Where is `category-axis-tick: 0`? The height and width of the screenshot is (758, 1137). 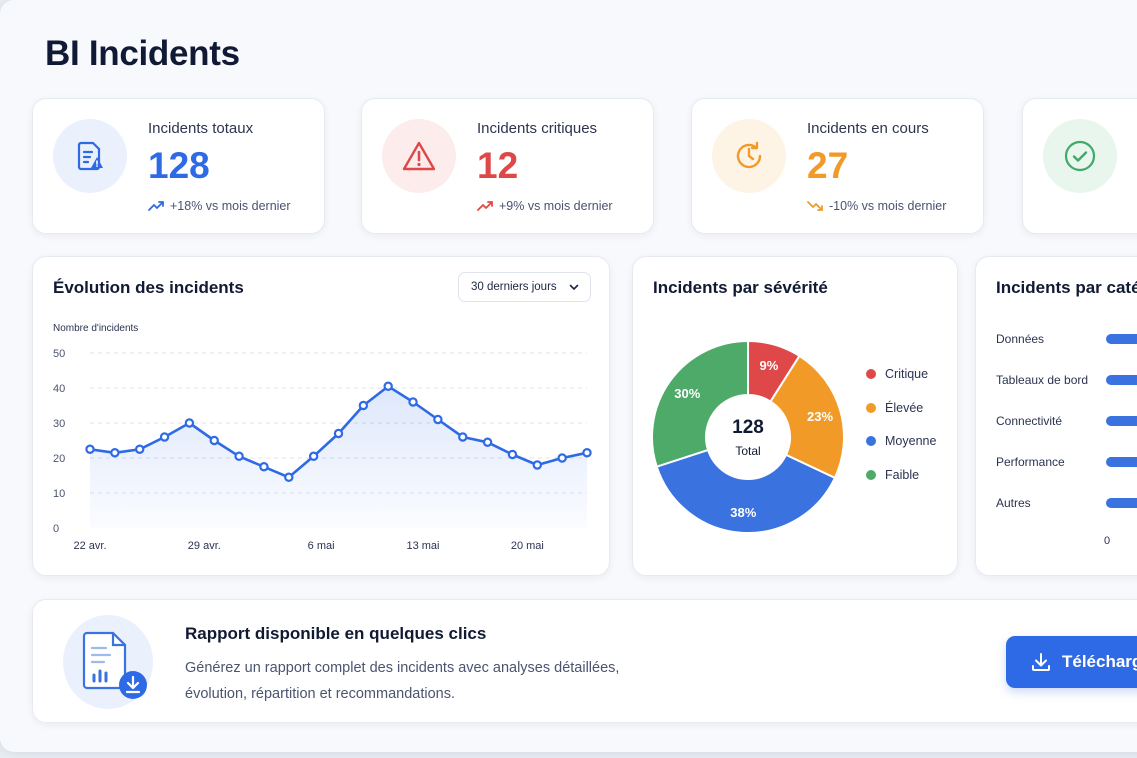 category-axis-tick: 0 is located at coordinates (1107, 541).